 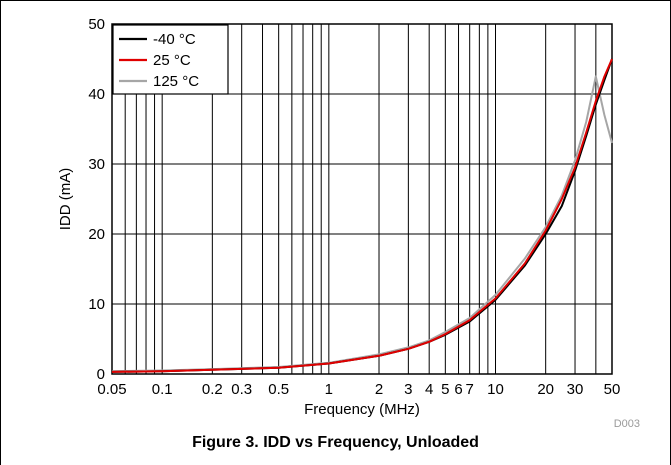 I want to click on x-tick-label: 0.5, so click(x=278, y=389).